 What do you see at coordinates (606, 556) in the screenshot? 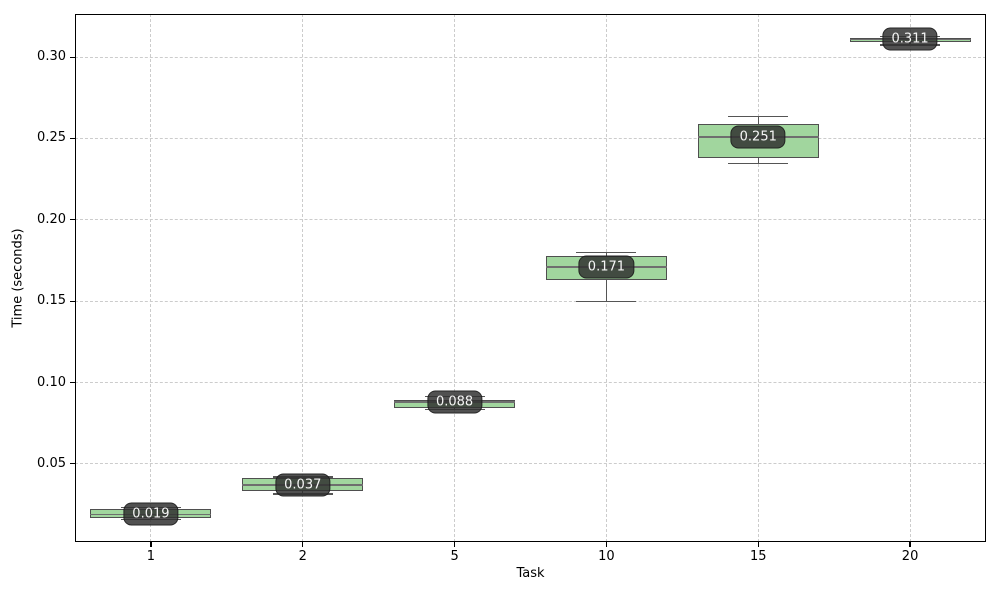
I see `x-tick-label: 10` at bounding box center [606, 556].